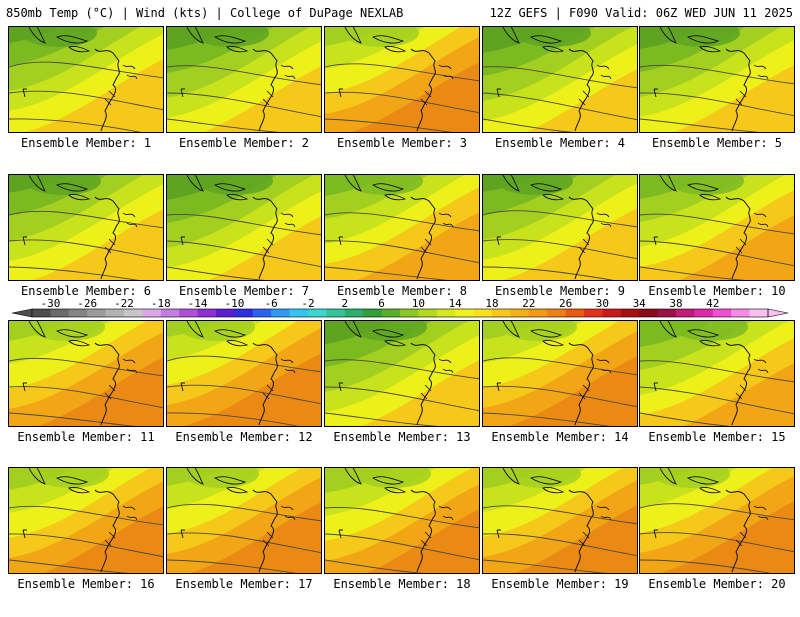 The image size is (800, 617). What do you see at coordinates (402, 395) in the screenshot?
I see `ensemble-member-panel: Ensemble Member: 13` at bounding box center [402, 395].